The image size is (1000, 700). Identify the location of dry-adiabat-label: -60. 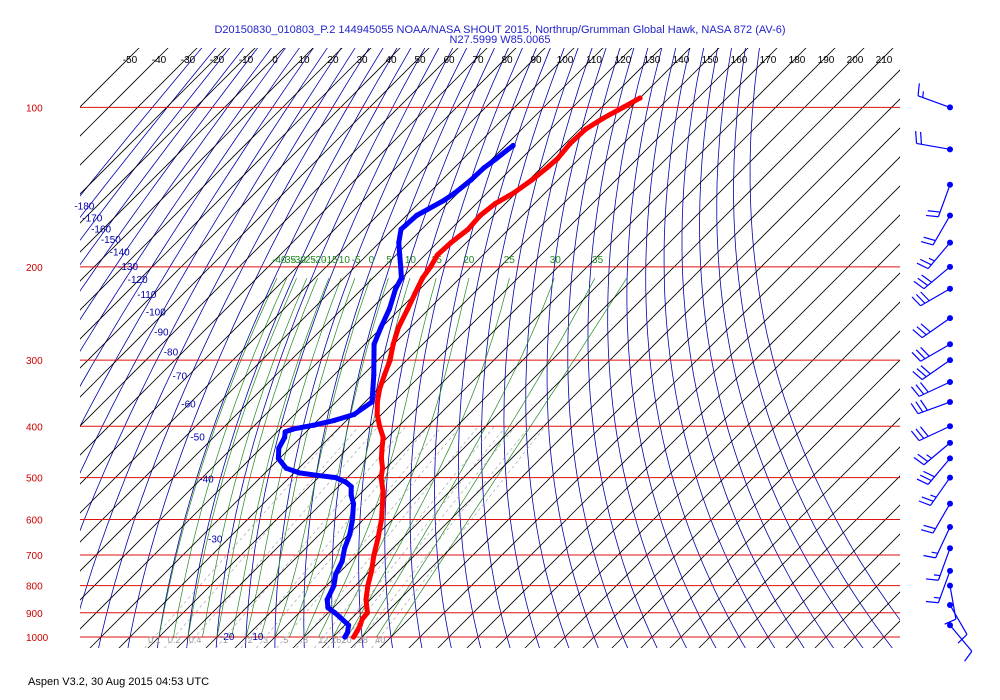
(188, 405).